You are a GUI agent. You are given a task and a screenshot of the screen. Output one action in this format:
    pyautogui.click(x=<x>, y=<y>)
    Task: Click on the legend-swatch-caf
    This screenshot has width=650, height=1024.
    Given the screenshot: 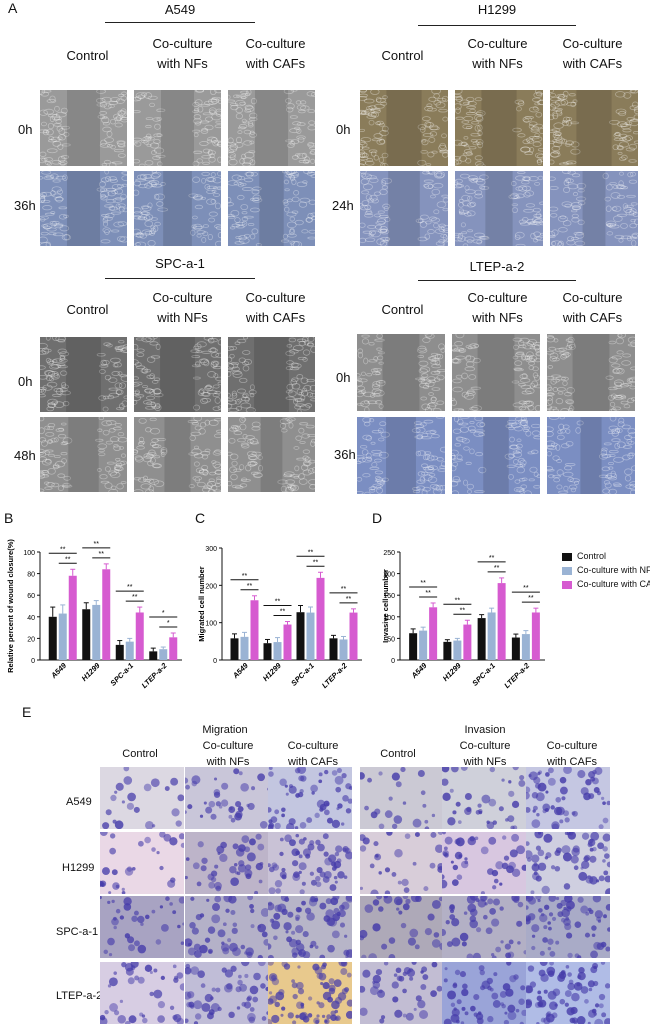 What is the action you would take?
    pyautogui.click(x=567, y=585)
    